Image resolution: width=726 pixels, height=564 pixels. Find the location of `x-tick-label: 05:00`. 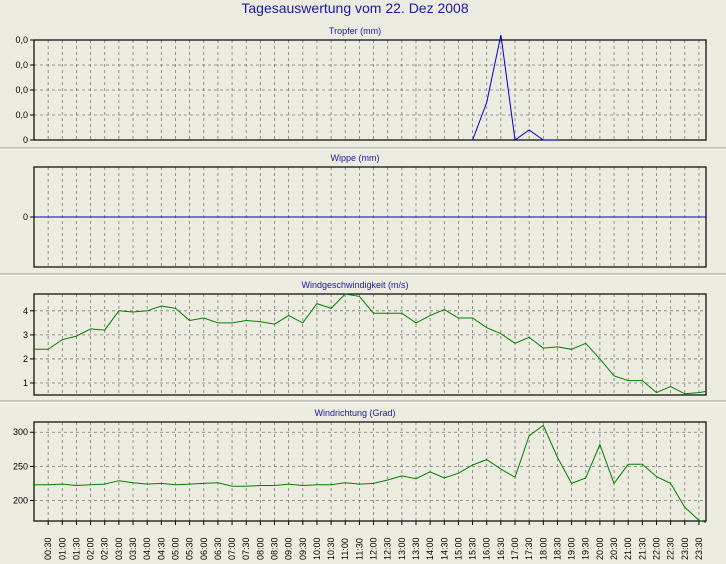

x-tick-label: 05:00 is located at coordinates (175, 548).